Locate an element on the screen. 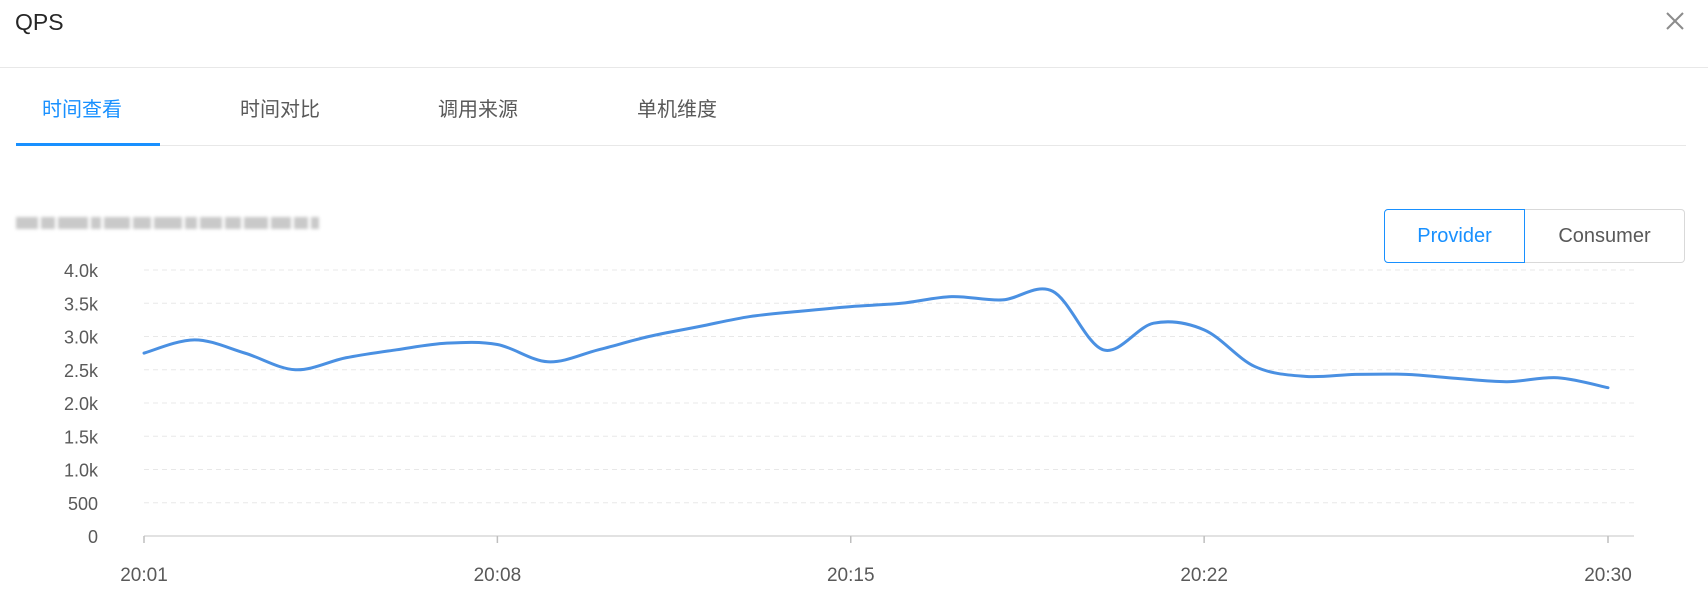 Image resolution: width=1708 pixels, height=594 pixels. x-axis: 20:01 20:08 20:15 20:22 20:30 is located at coordinates (877, 560).